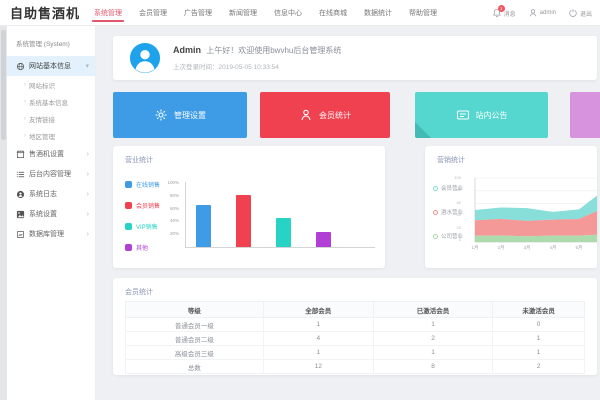 This screenshot has width=600, height=400. What do you see at coordinates (142, 184) in the screenshot?
I see `legend-item: 在线销售` at bounding box center [142, 184].